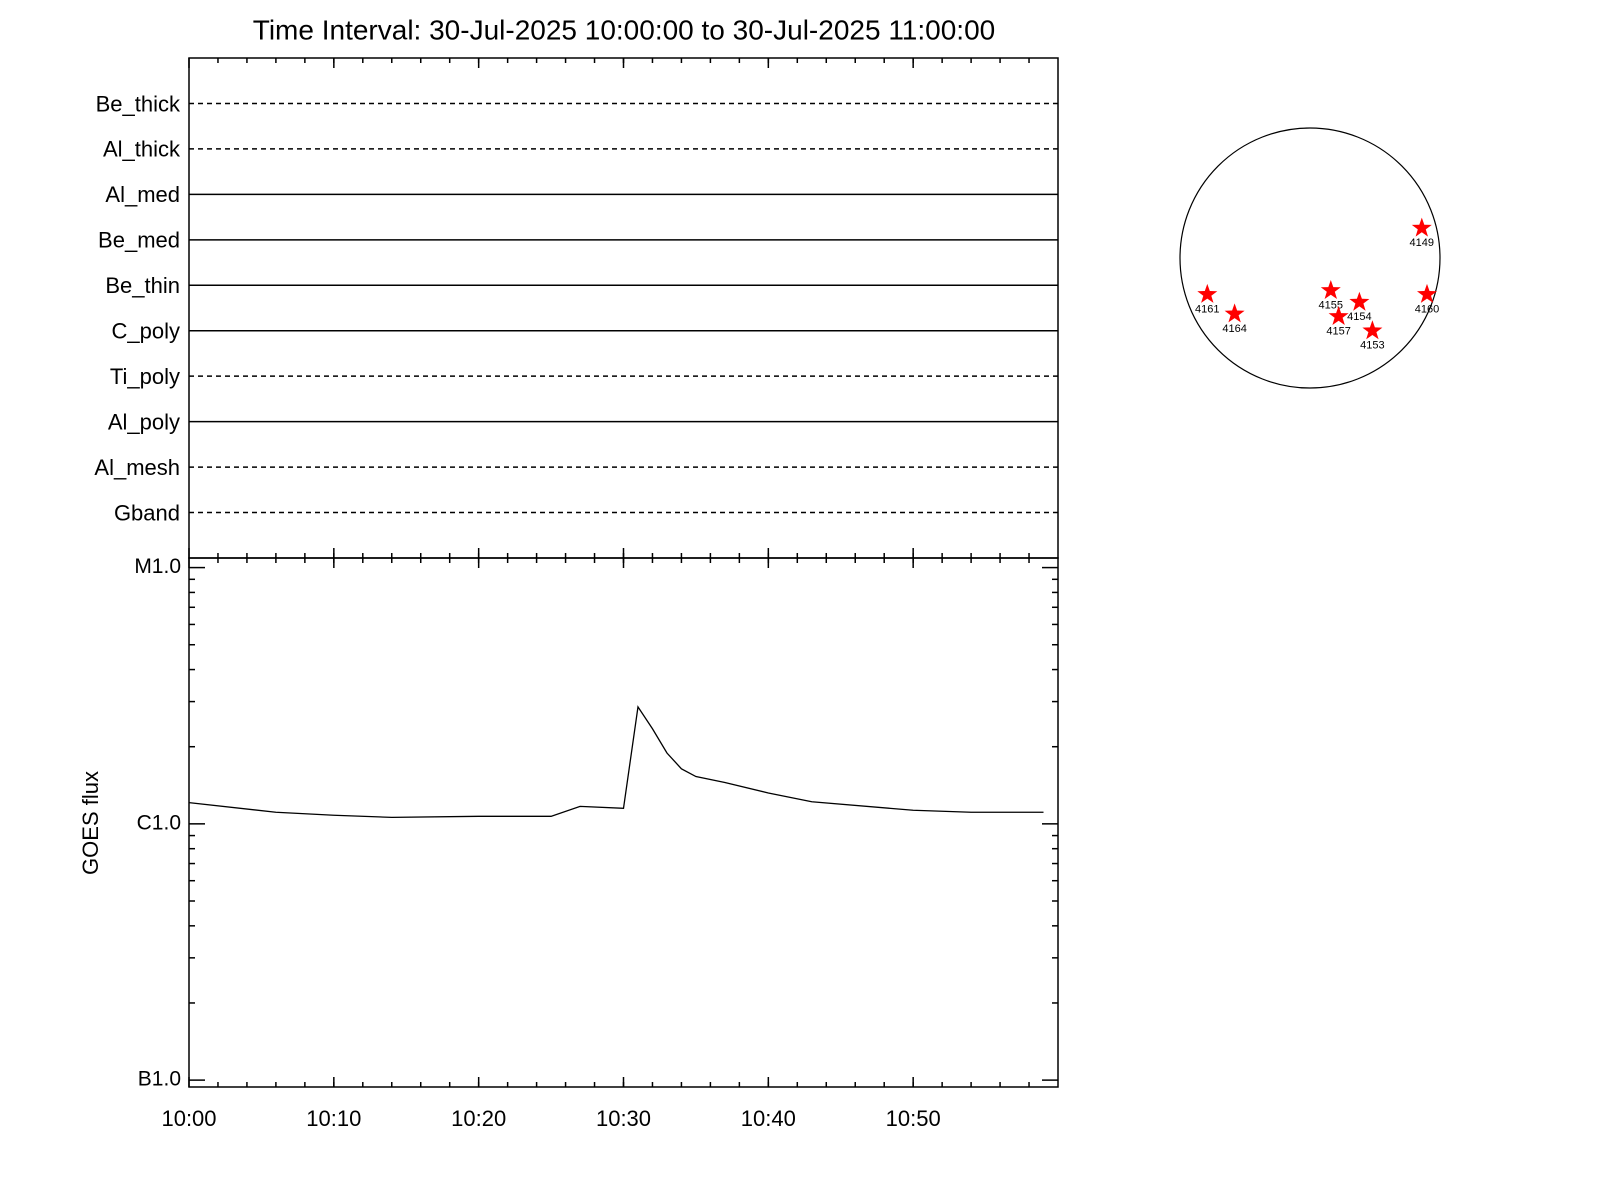  I want to click on region-label: 4155, so click(1331, 305).